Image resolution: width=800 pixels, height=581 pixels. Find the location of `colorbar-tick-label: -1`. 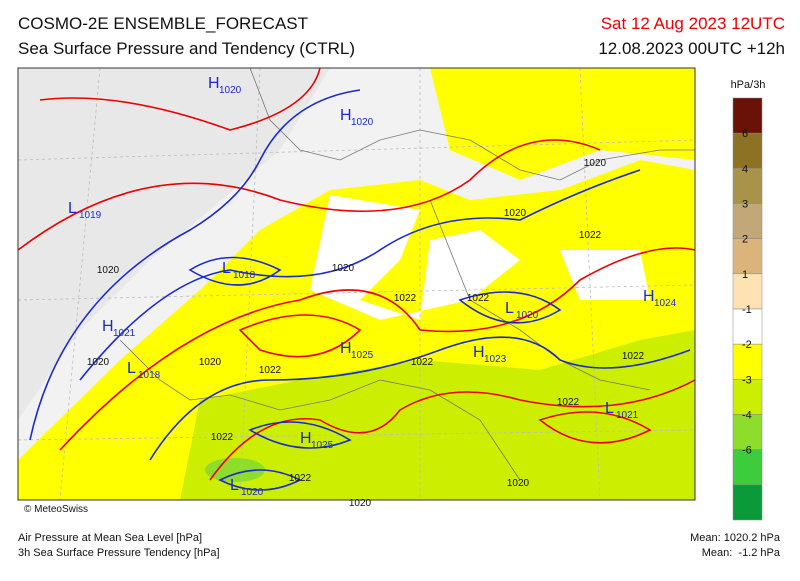

colorbar-tick-label: -1 is located at coordinates (747, 310).